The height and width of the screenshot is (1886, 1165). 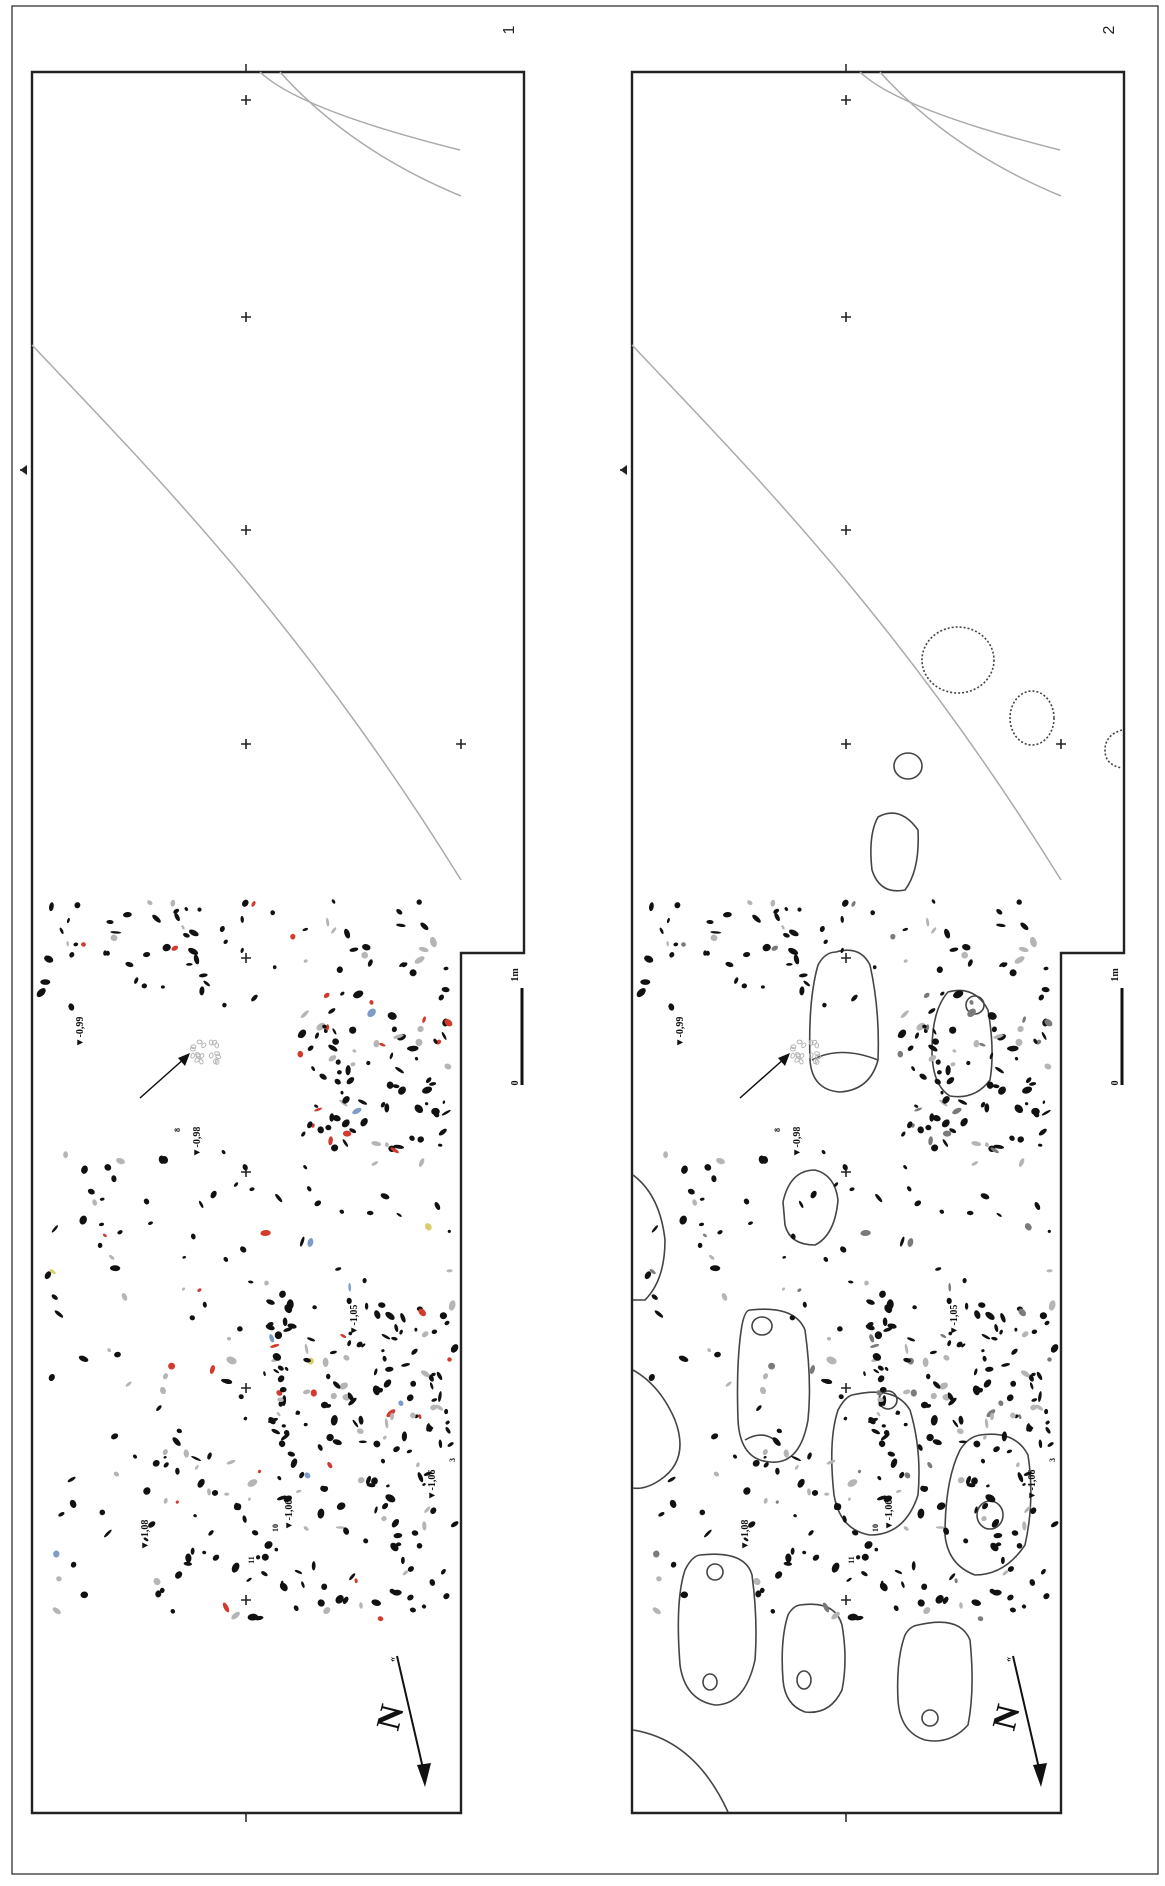 I want to click on elevation-label: ▼-1,06, so click(x=432, y=1485).